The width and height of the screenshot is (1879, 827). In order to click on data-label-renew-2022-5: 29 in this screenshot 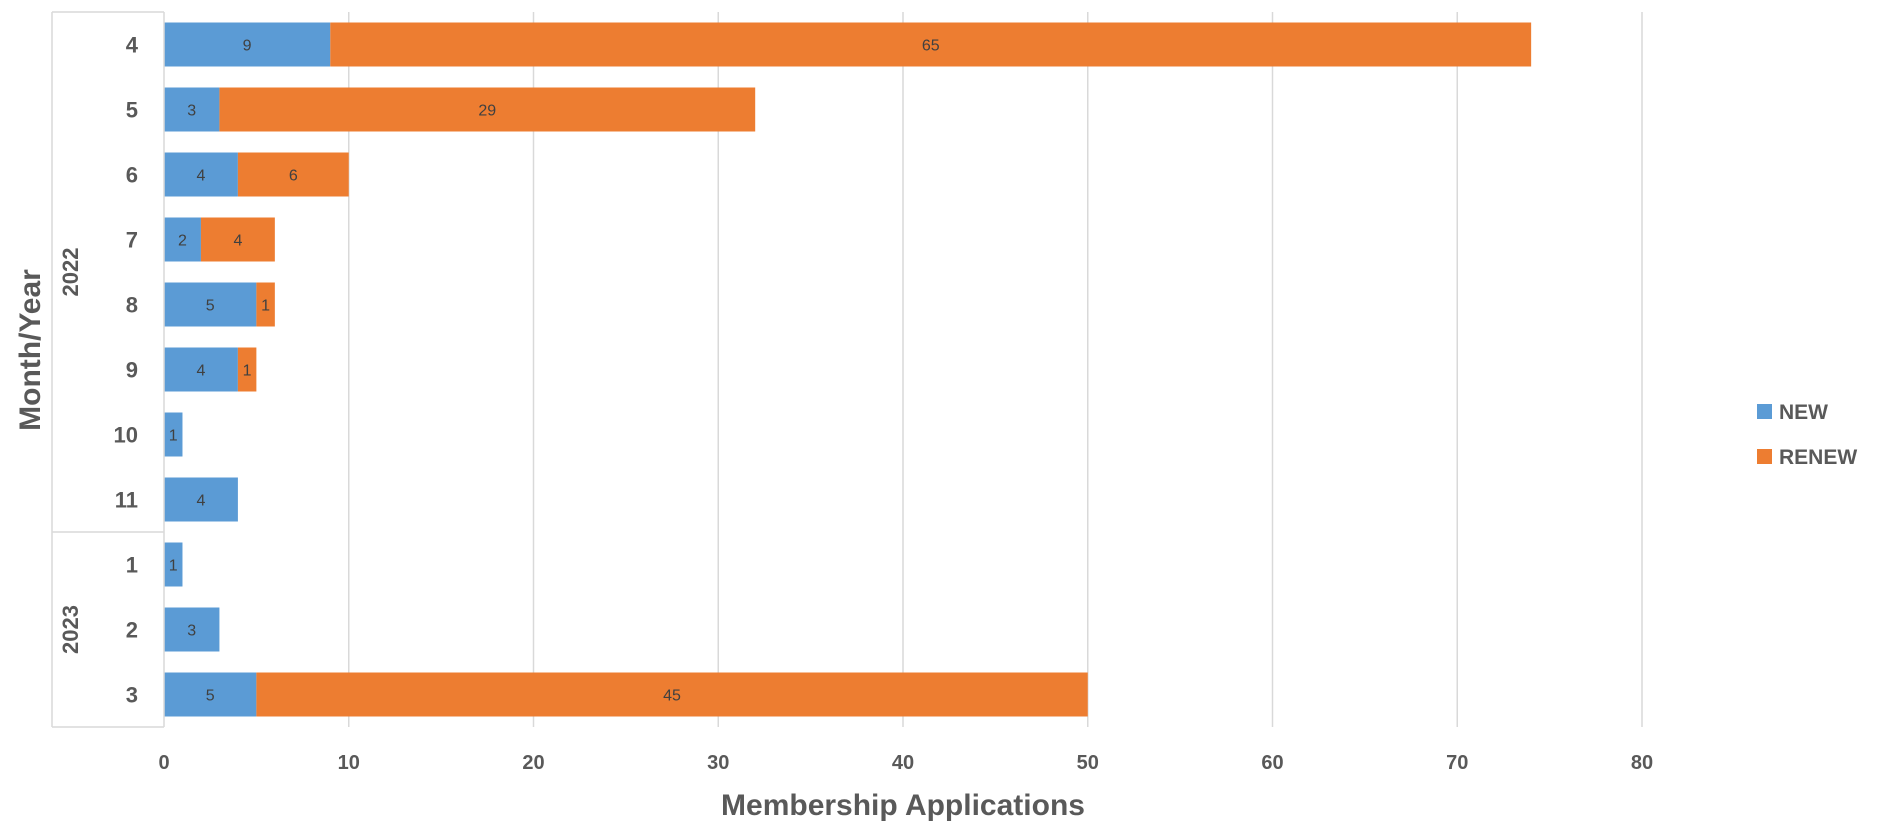, I will do `click(487, 111)`.